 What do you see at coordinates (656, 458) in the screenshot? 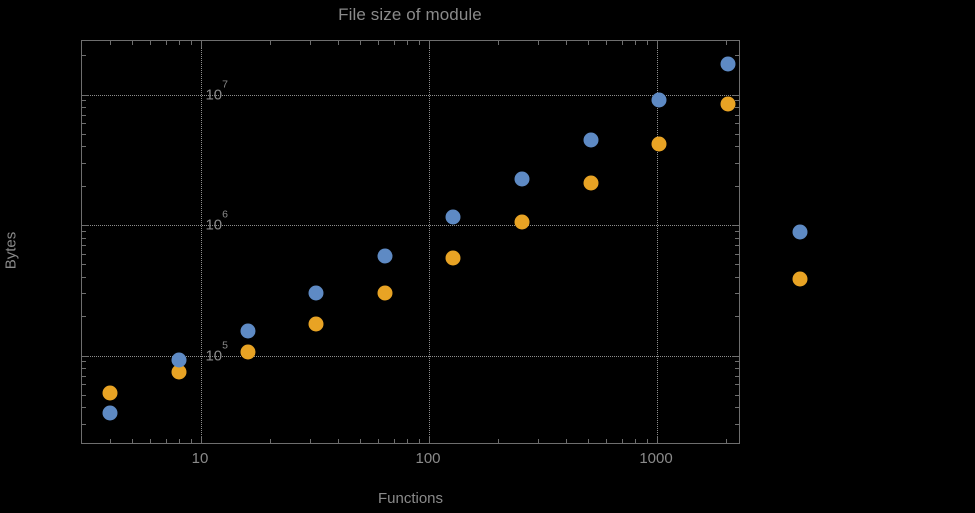
I see `x-axis-tick-label: 1000` at bounding box center [656, 458].